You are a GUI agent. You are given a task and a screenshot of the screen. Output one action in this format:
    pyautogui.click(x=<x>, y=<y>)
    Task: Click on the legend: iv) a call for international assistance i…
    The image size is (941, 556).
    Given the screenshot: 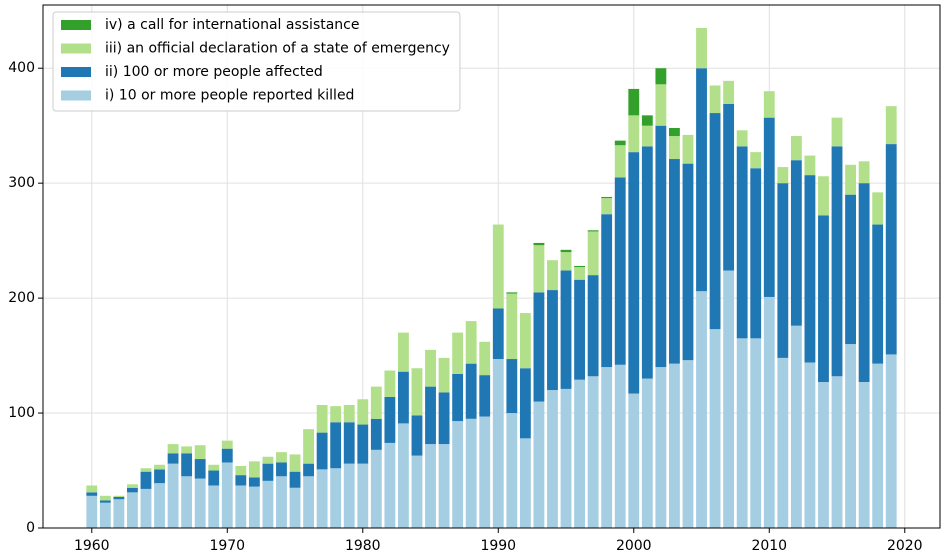 What is the action you would take?
    pyautogui.click(x=256, y=61)
    